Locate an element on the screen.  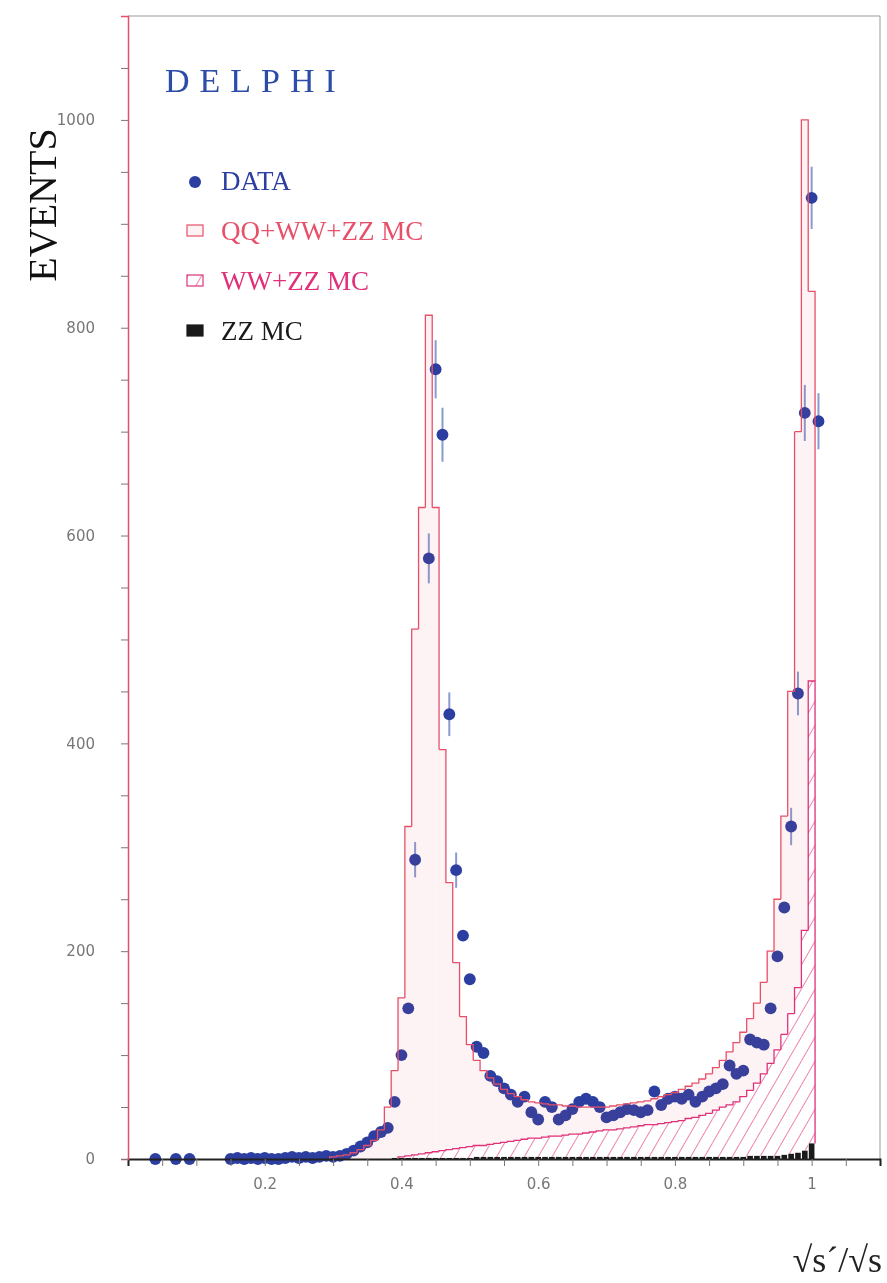
legend-label: DATA is located at coordinates (256, 181).